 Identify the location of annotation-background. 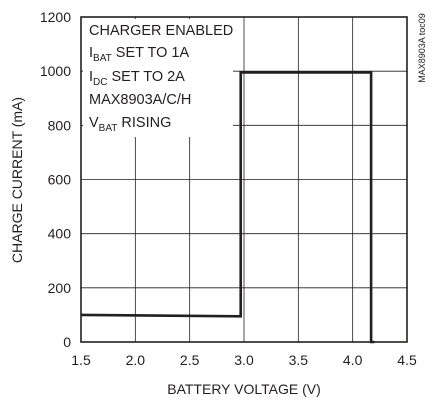
(158, 78).